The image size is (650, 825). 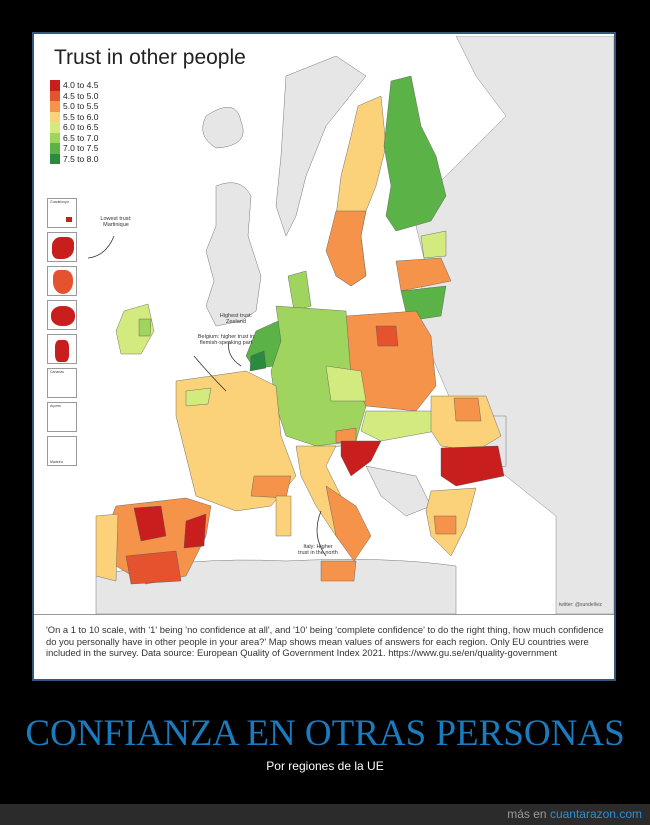 What do you see at coordinates (74, 137) in the screenshot?
I see `legend-item: 6.5 to 7.0` at bounding box center [74, 137].